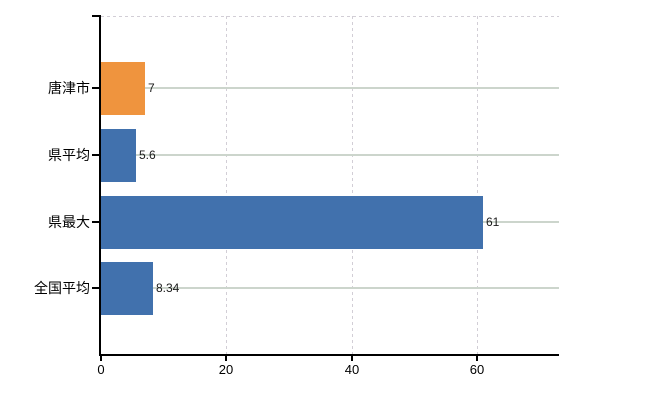  What do you see at coordinates (69, 155) in the screenshot?
I see `category-label: 県平均` at bounding box center [69, 155].